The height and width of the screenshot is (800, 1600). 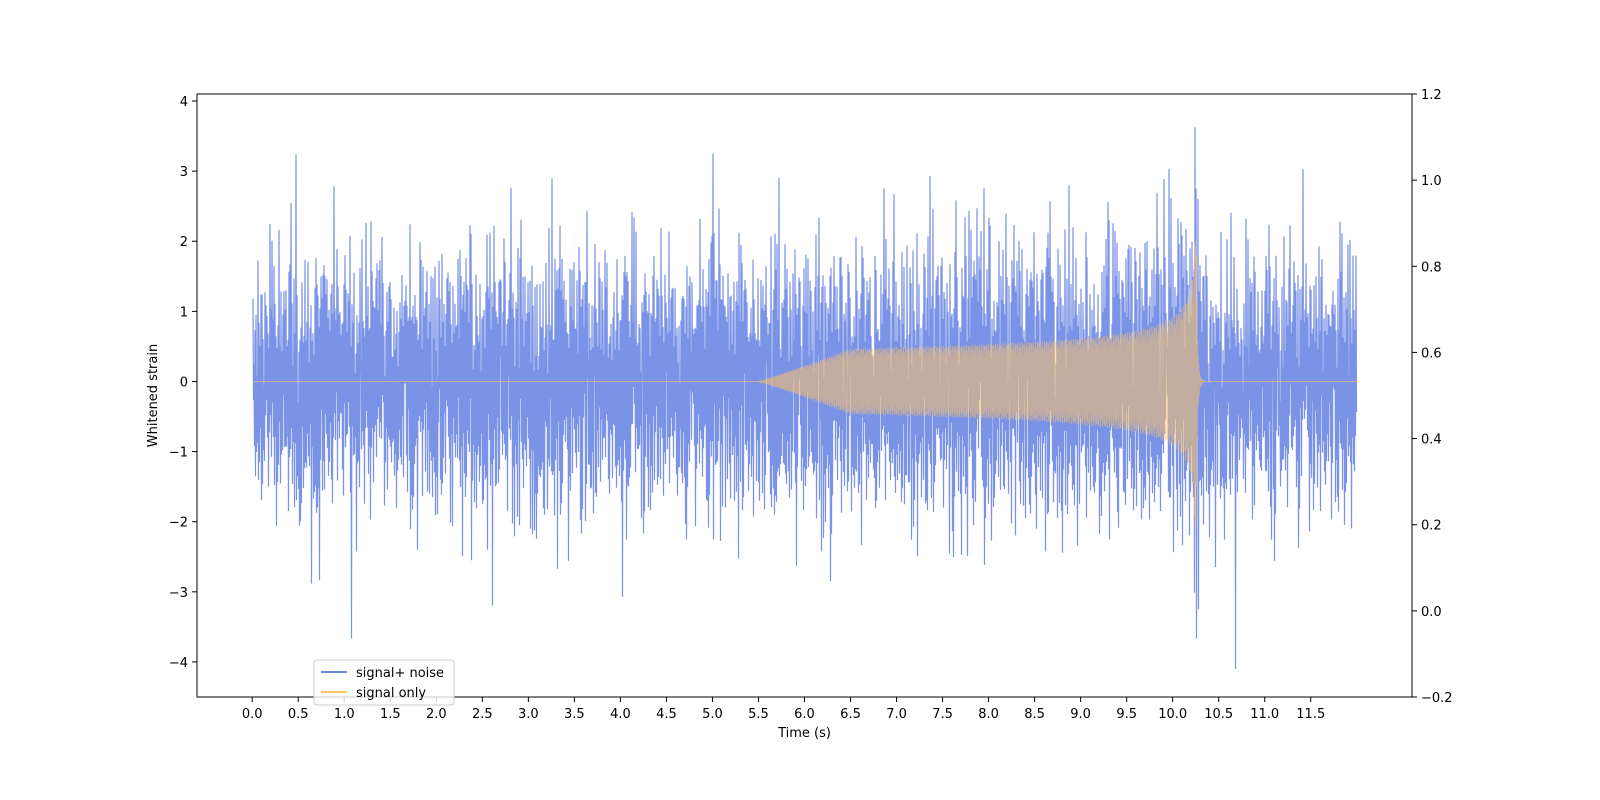 What do you see at coordinates (178, 453) in the screenshot?
I see `y-tick-label: −1` at bounding box center [178, 453].